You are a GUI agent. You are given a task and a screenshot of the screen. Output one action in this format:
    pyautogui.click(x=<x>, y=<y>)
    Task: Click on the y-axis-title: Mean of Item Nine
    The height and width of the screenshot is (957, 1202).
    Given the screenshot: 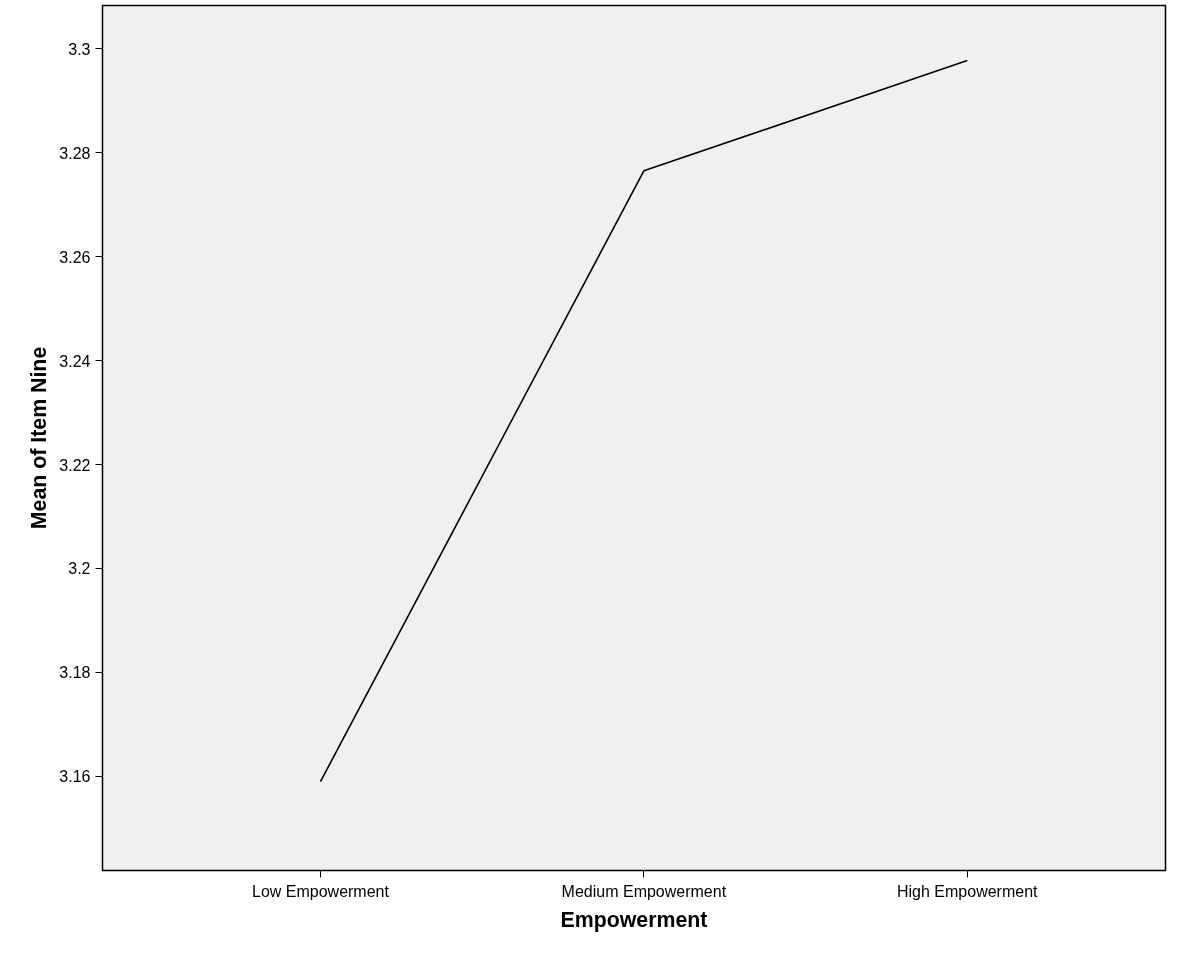 What is the action you would take?
    pyautogui.click(x=39, y=438)
    